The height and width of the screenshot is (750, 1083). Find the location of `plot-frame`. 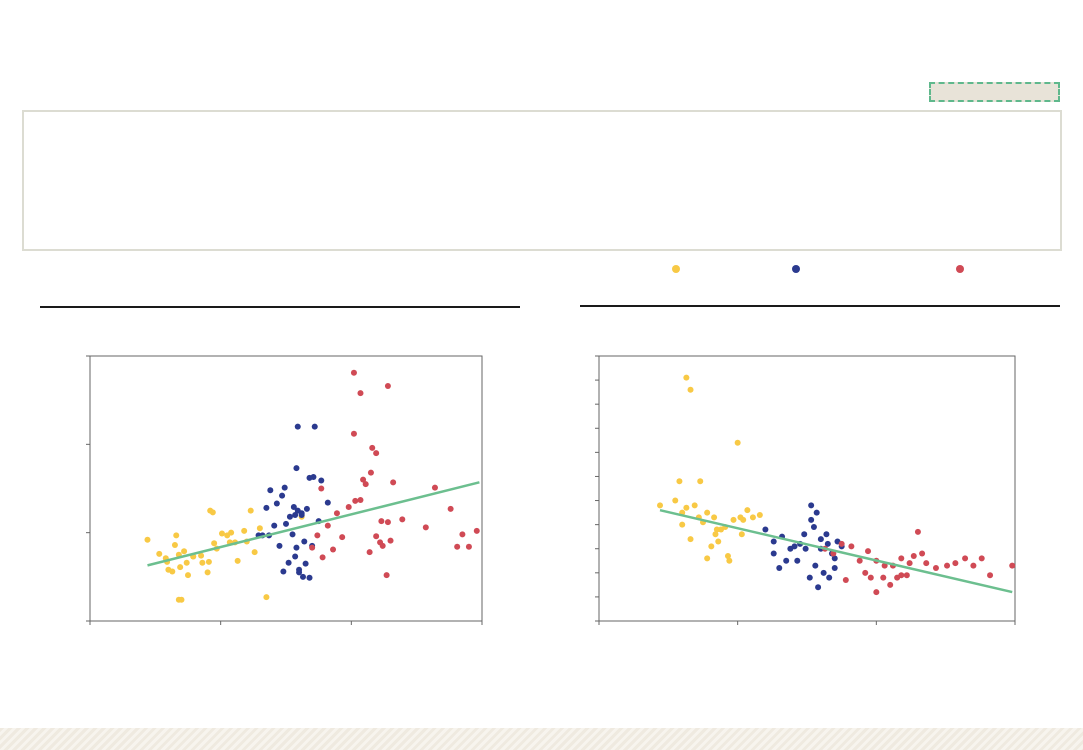

plot-frame is located at coordinates (286, 488).